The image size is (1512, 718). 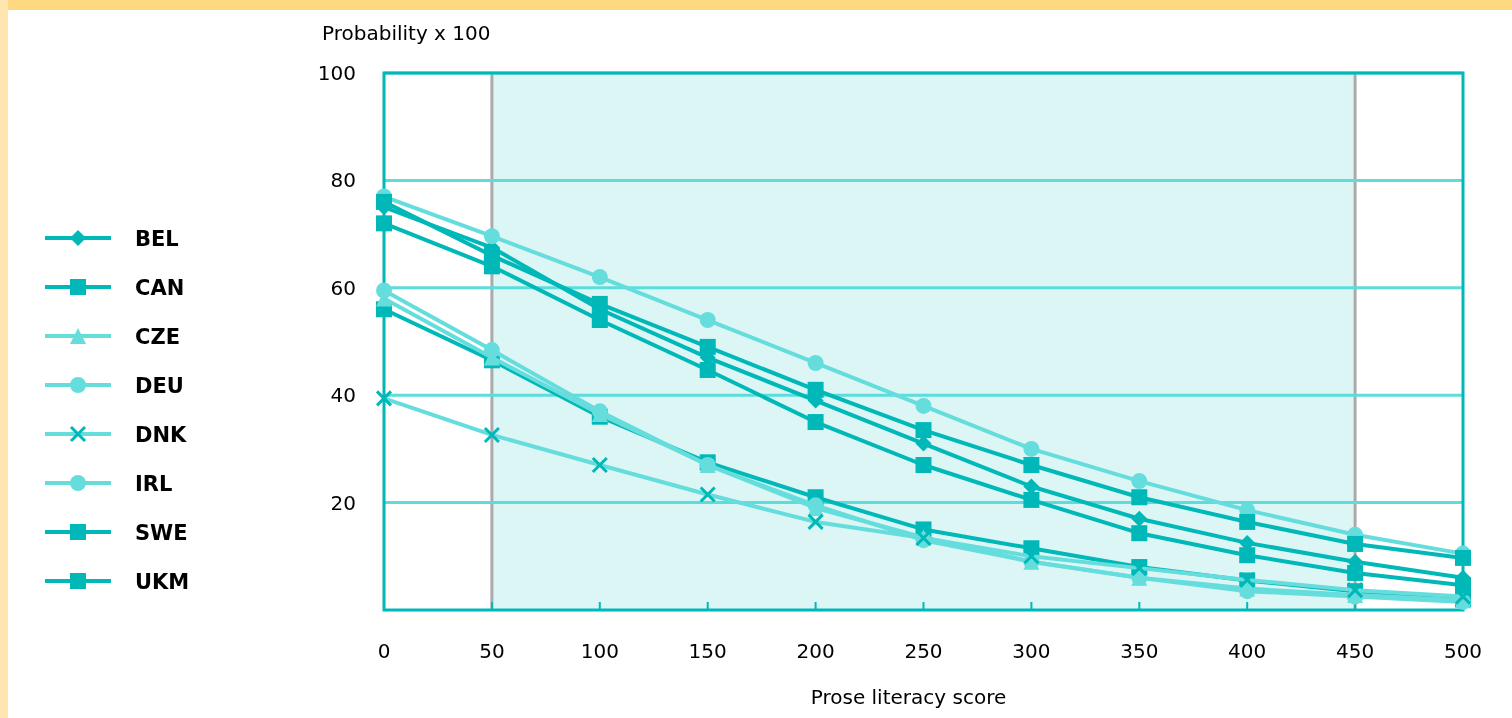 I want to click on legend-label: DEU, so click(x=159, y=386).